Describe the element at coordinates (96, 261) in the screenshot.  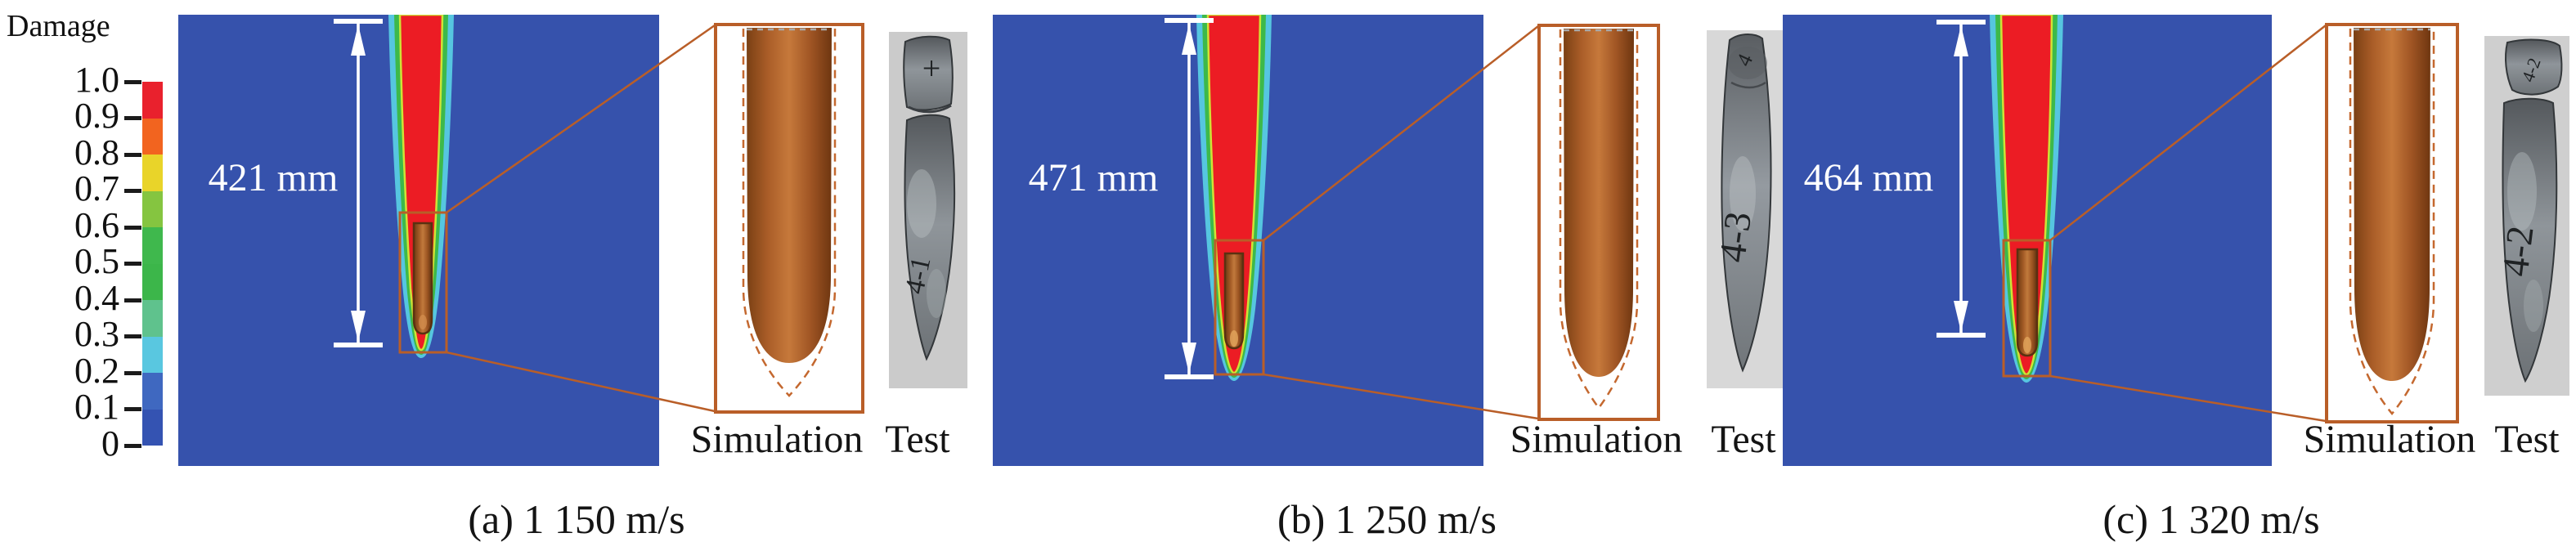
I see `legend-tick-label: 0.5` at that location.